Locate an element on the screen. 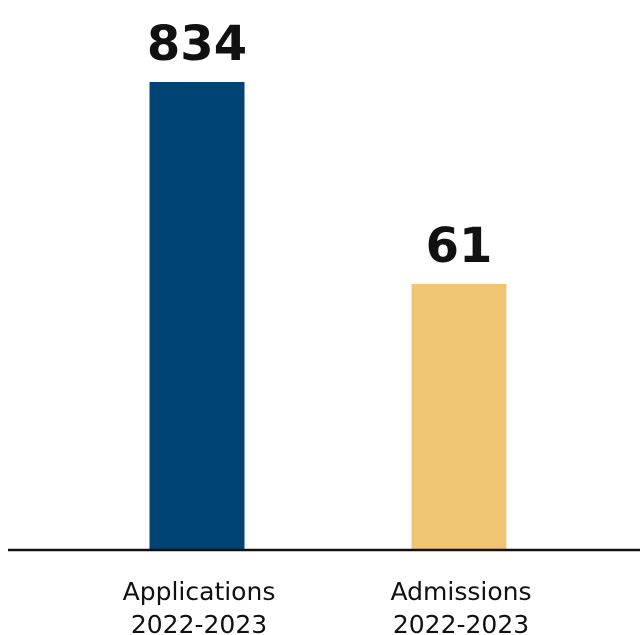  category-labels-group: Applications 2022-2023 Admissions 2022-2023 is located at coordinates (327, 606).